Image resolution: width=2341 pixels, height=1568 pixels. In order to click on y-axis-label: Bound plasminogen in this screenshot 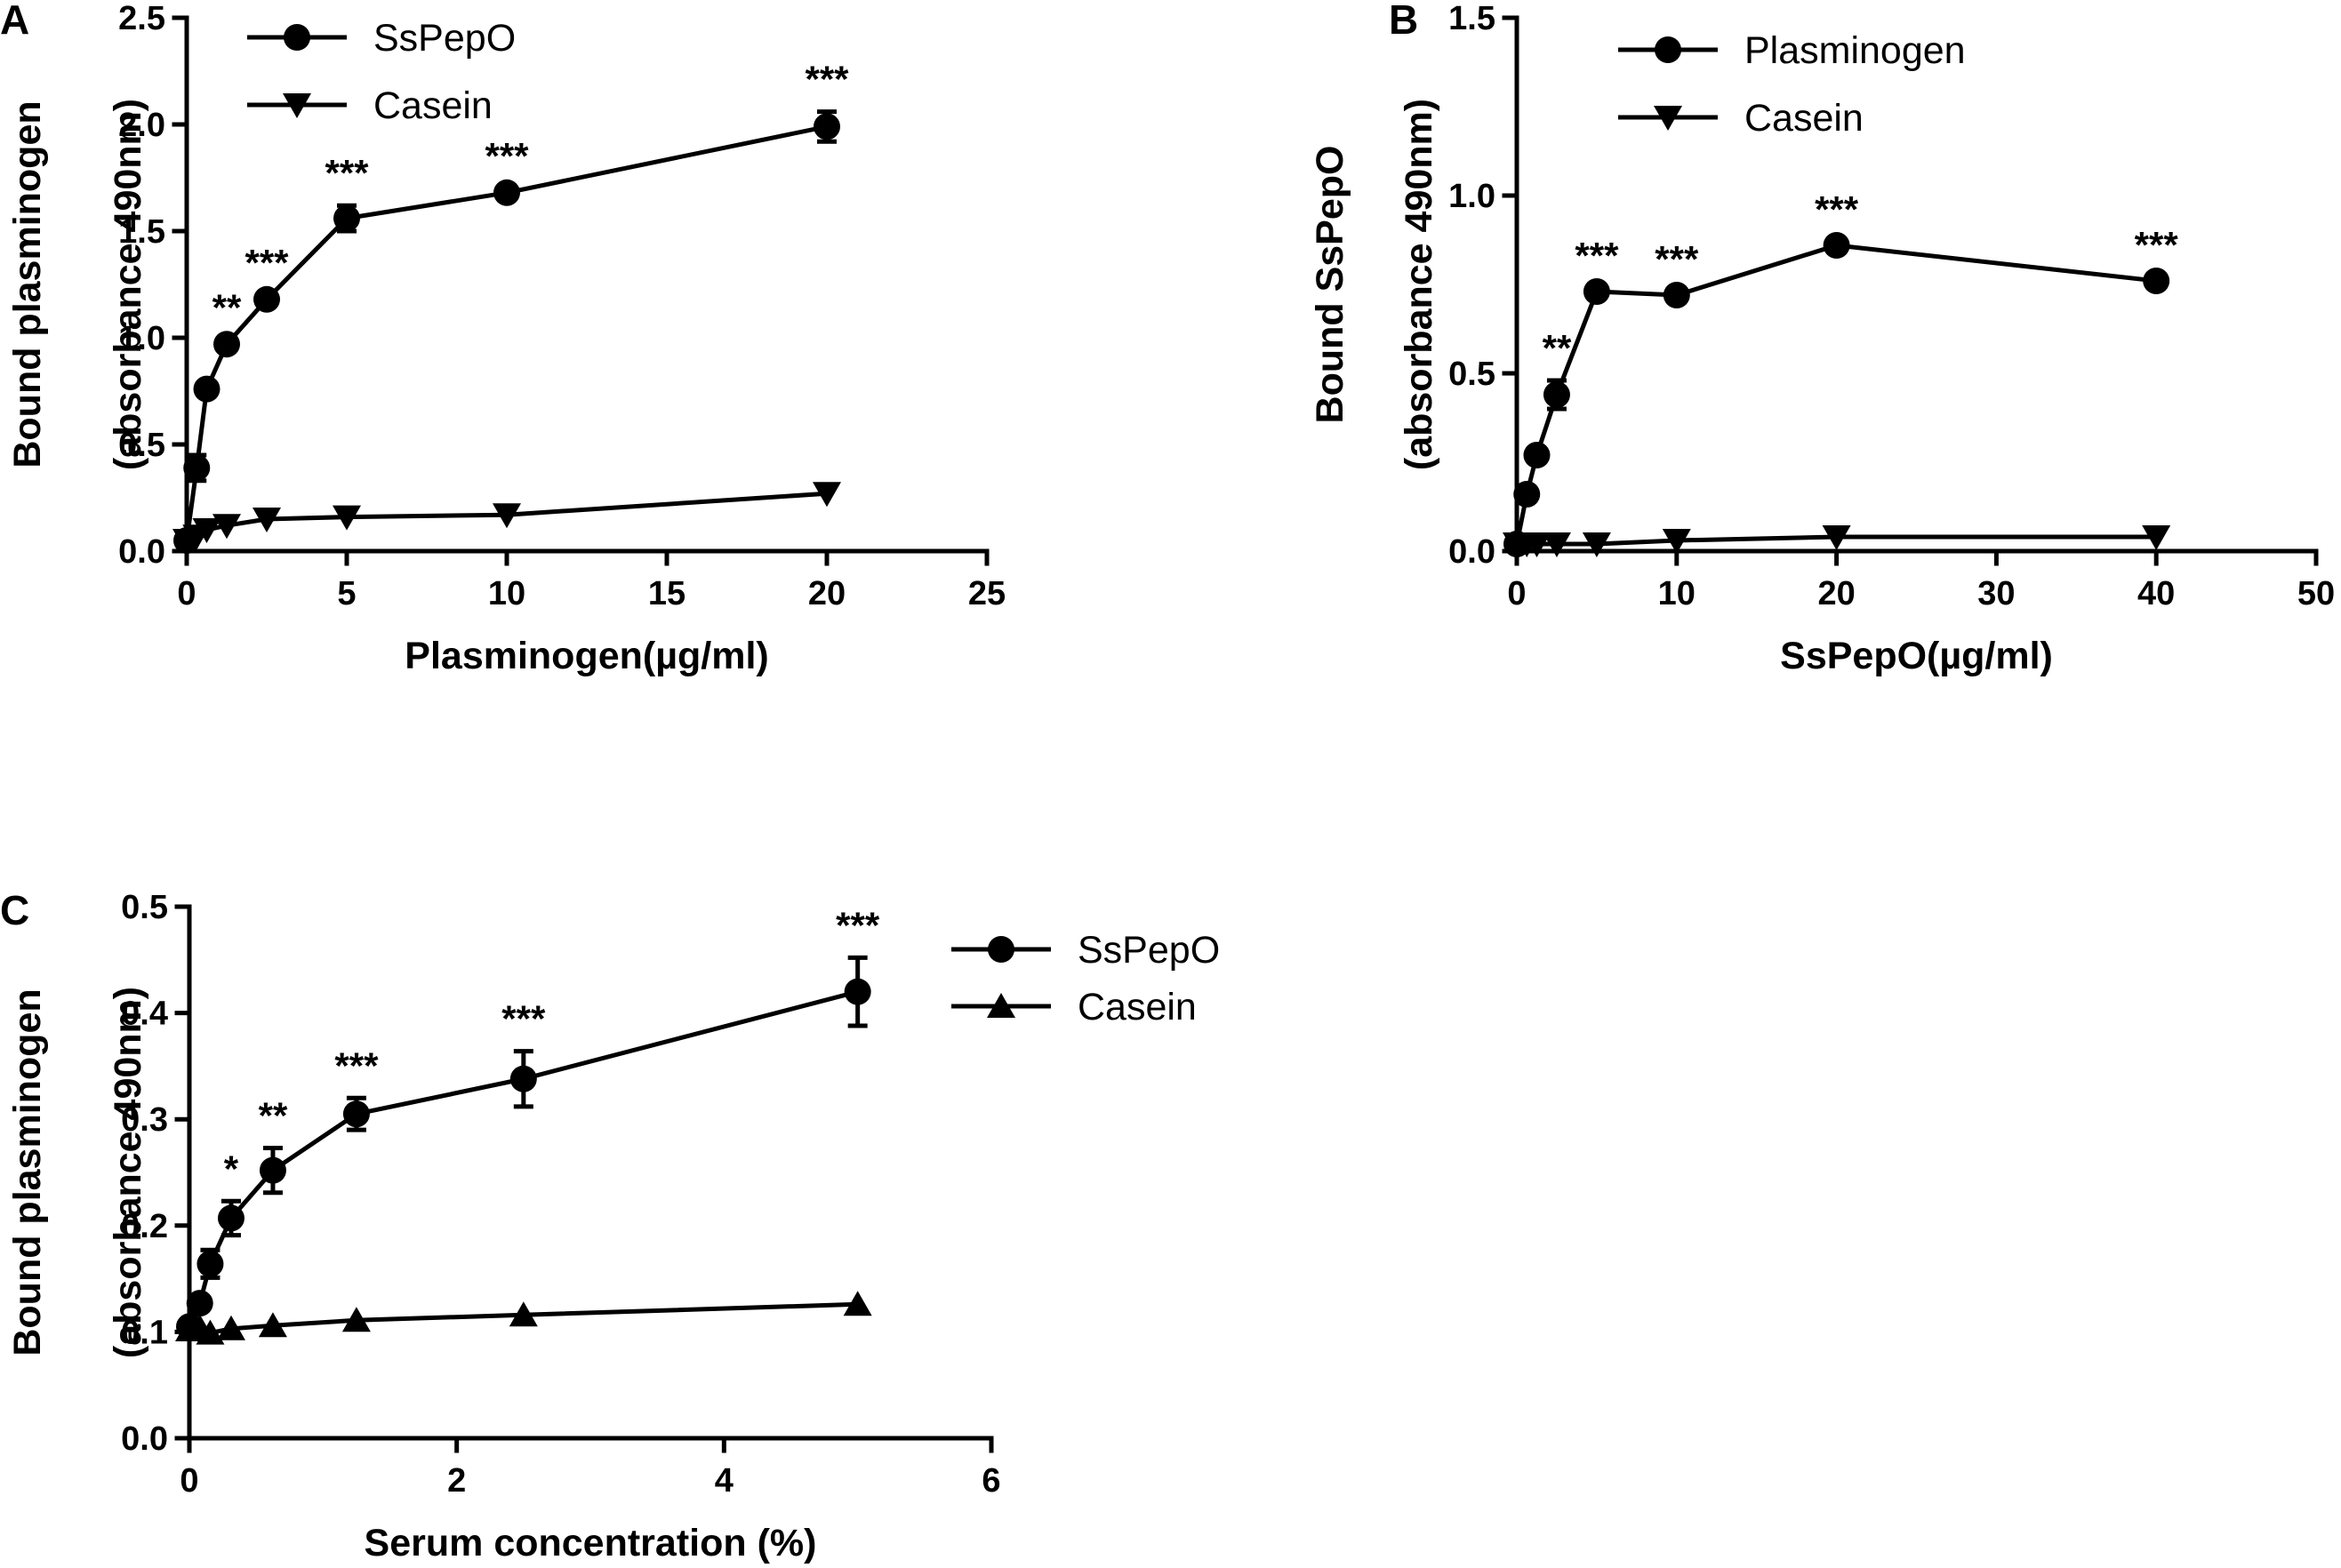, I will do `click(27, 284)`.